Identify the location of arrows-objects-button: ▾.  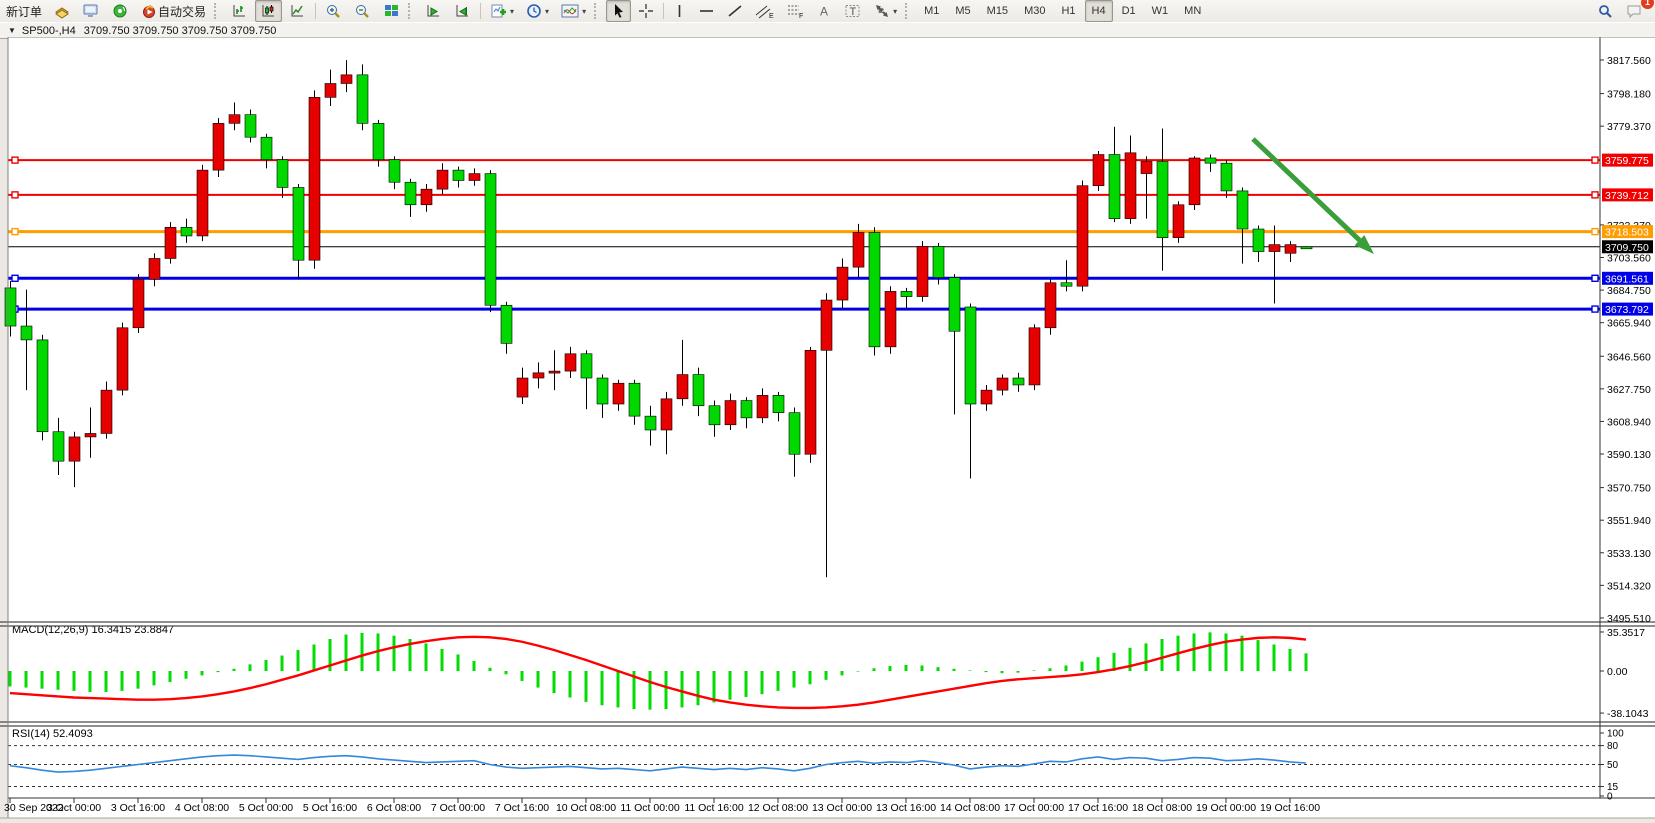
(885, 11).